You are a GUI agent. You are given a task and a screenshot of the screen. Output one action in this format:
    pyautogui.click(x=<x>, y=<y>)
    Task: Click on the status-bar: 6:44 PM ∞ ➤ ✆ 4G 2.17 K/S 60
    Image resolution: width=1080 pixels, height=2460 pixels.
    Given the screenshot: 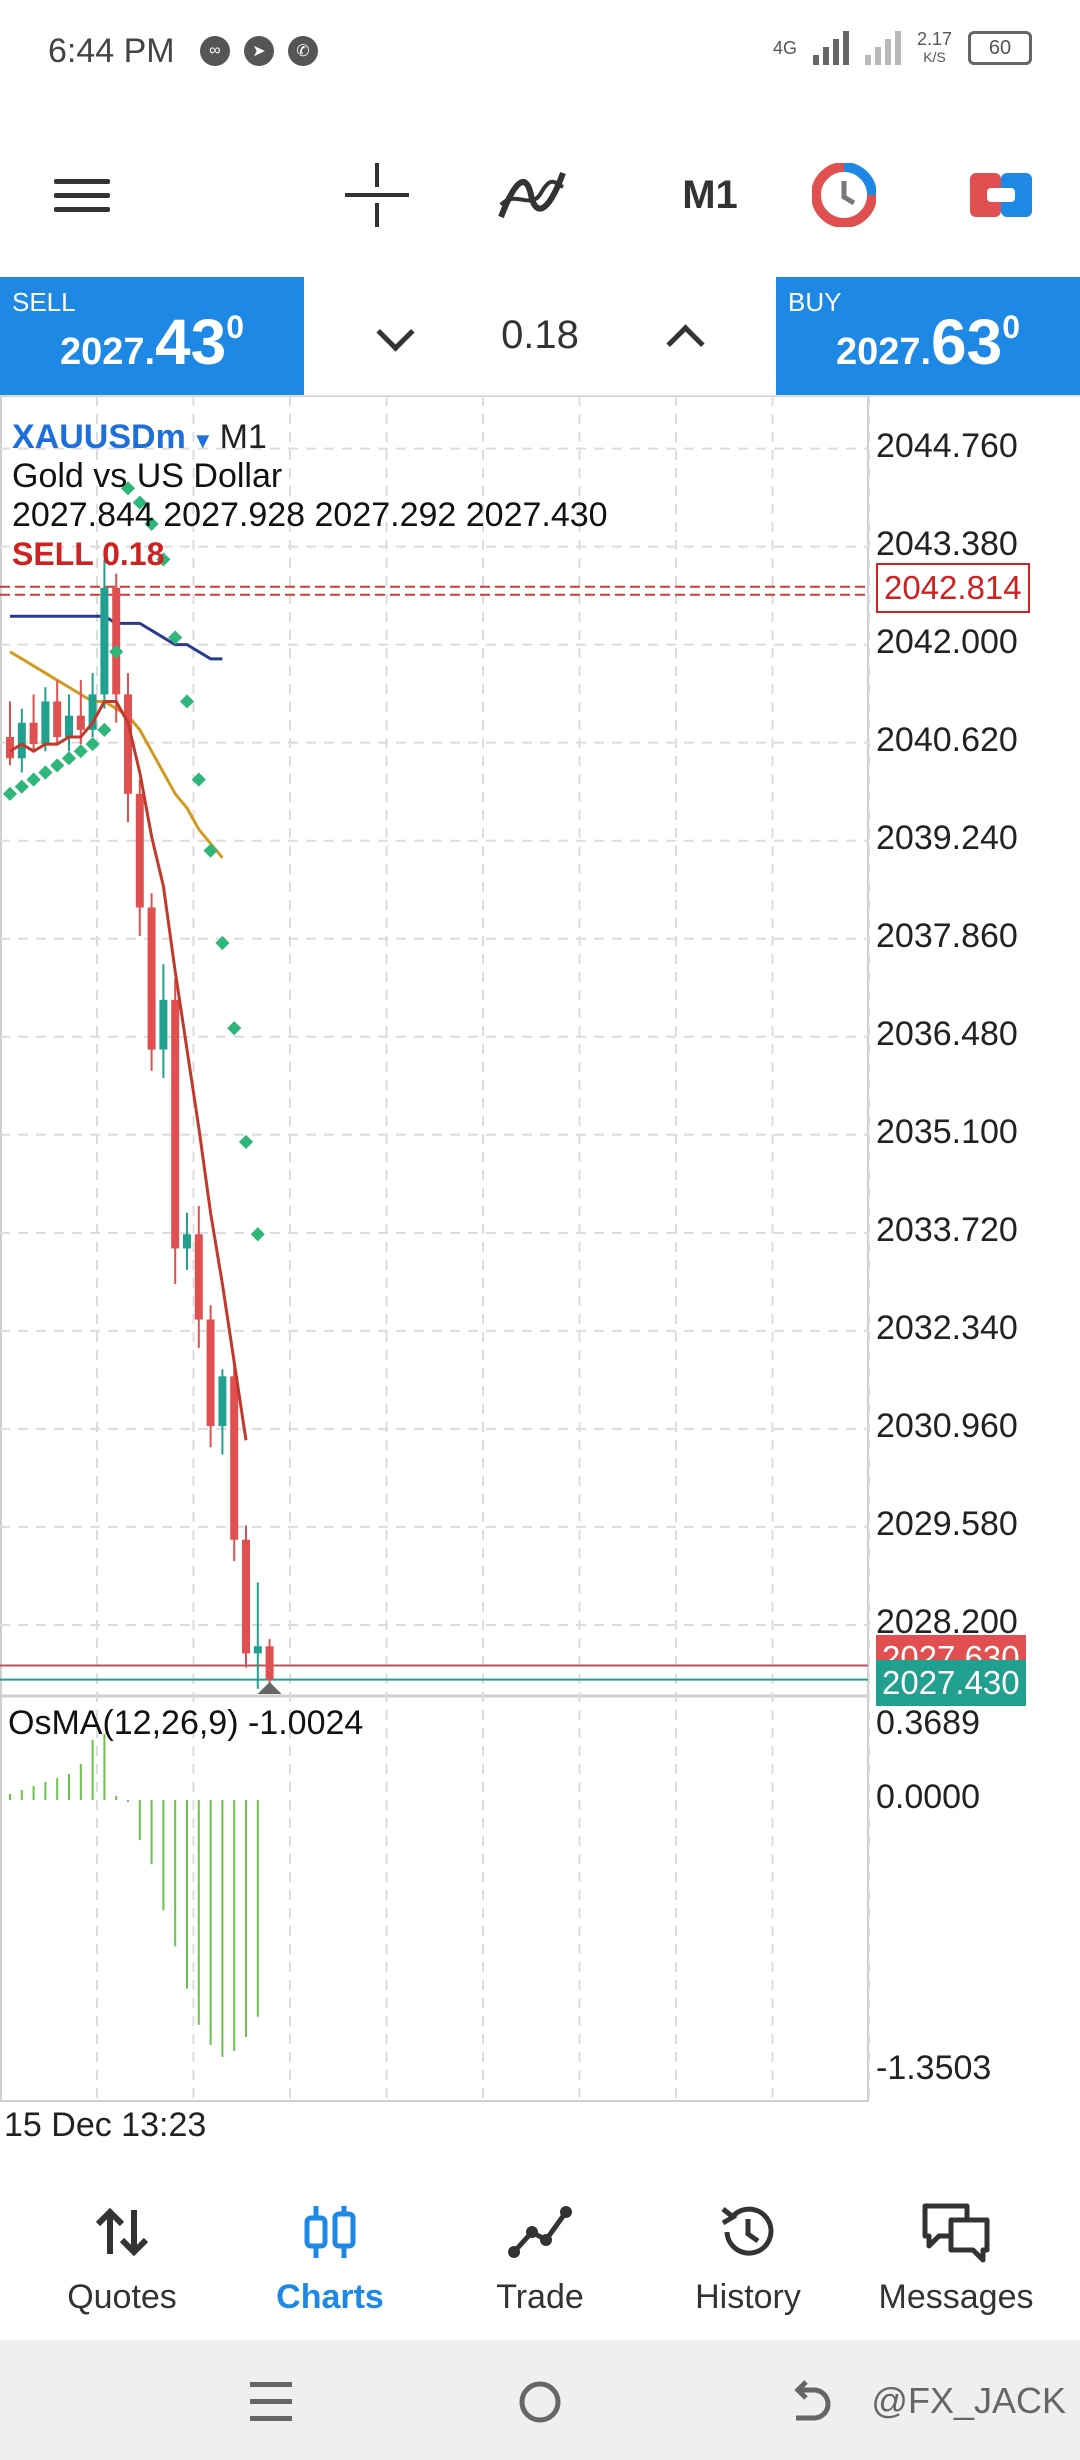 What is the action you would take?
    pyautogui.click(x=540, y=55)
    